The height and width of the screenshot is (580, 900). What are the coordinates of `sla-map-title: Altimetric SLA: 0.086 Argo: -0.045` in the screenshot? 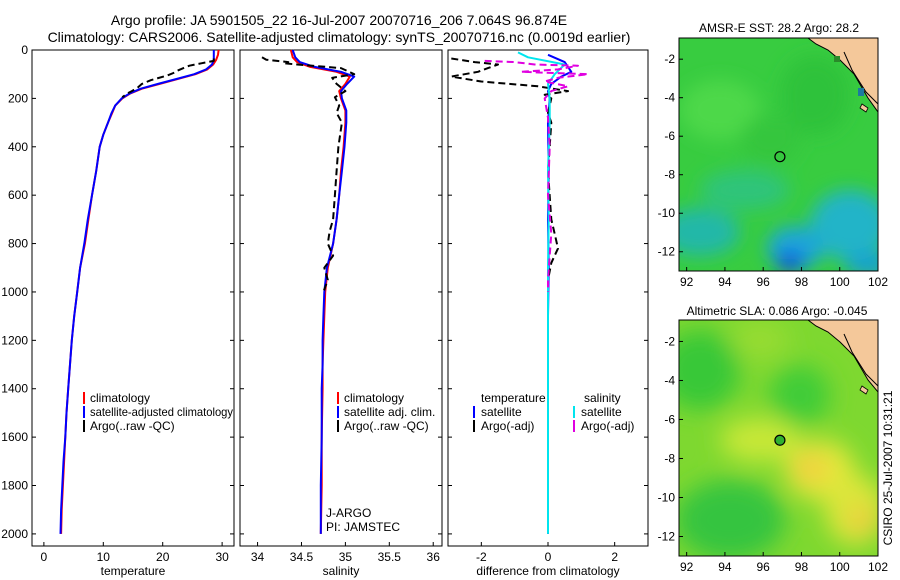 It's located at (777, 311).